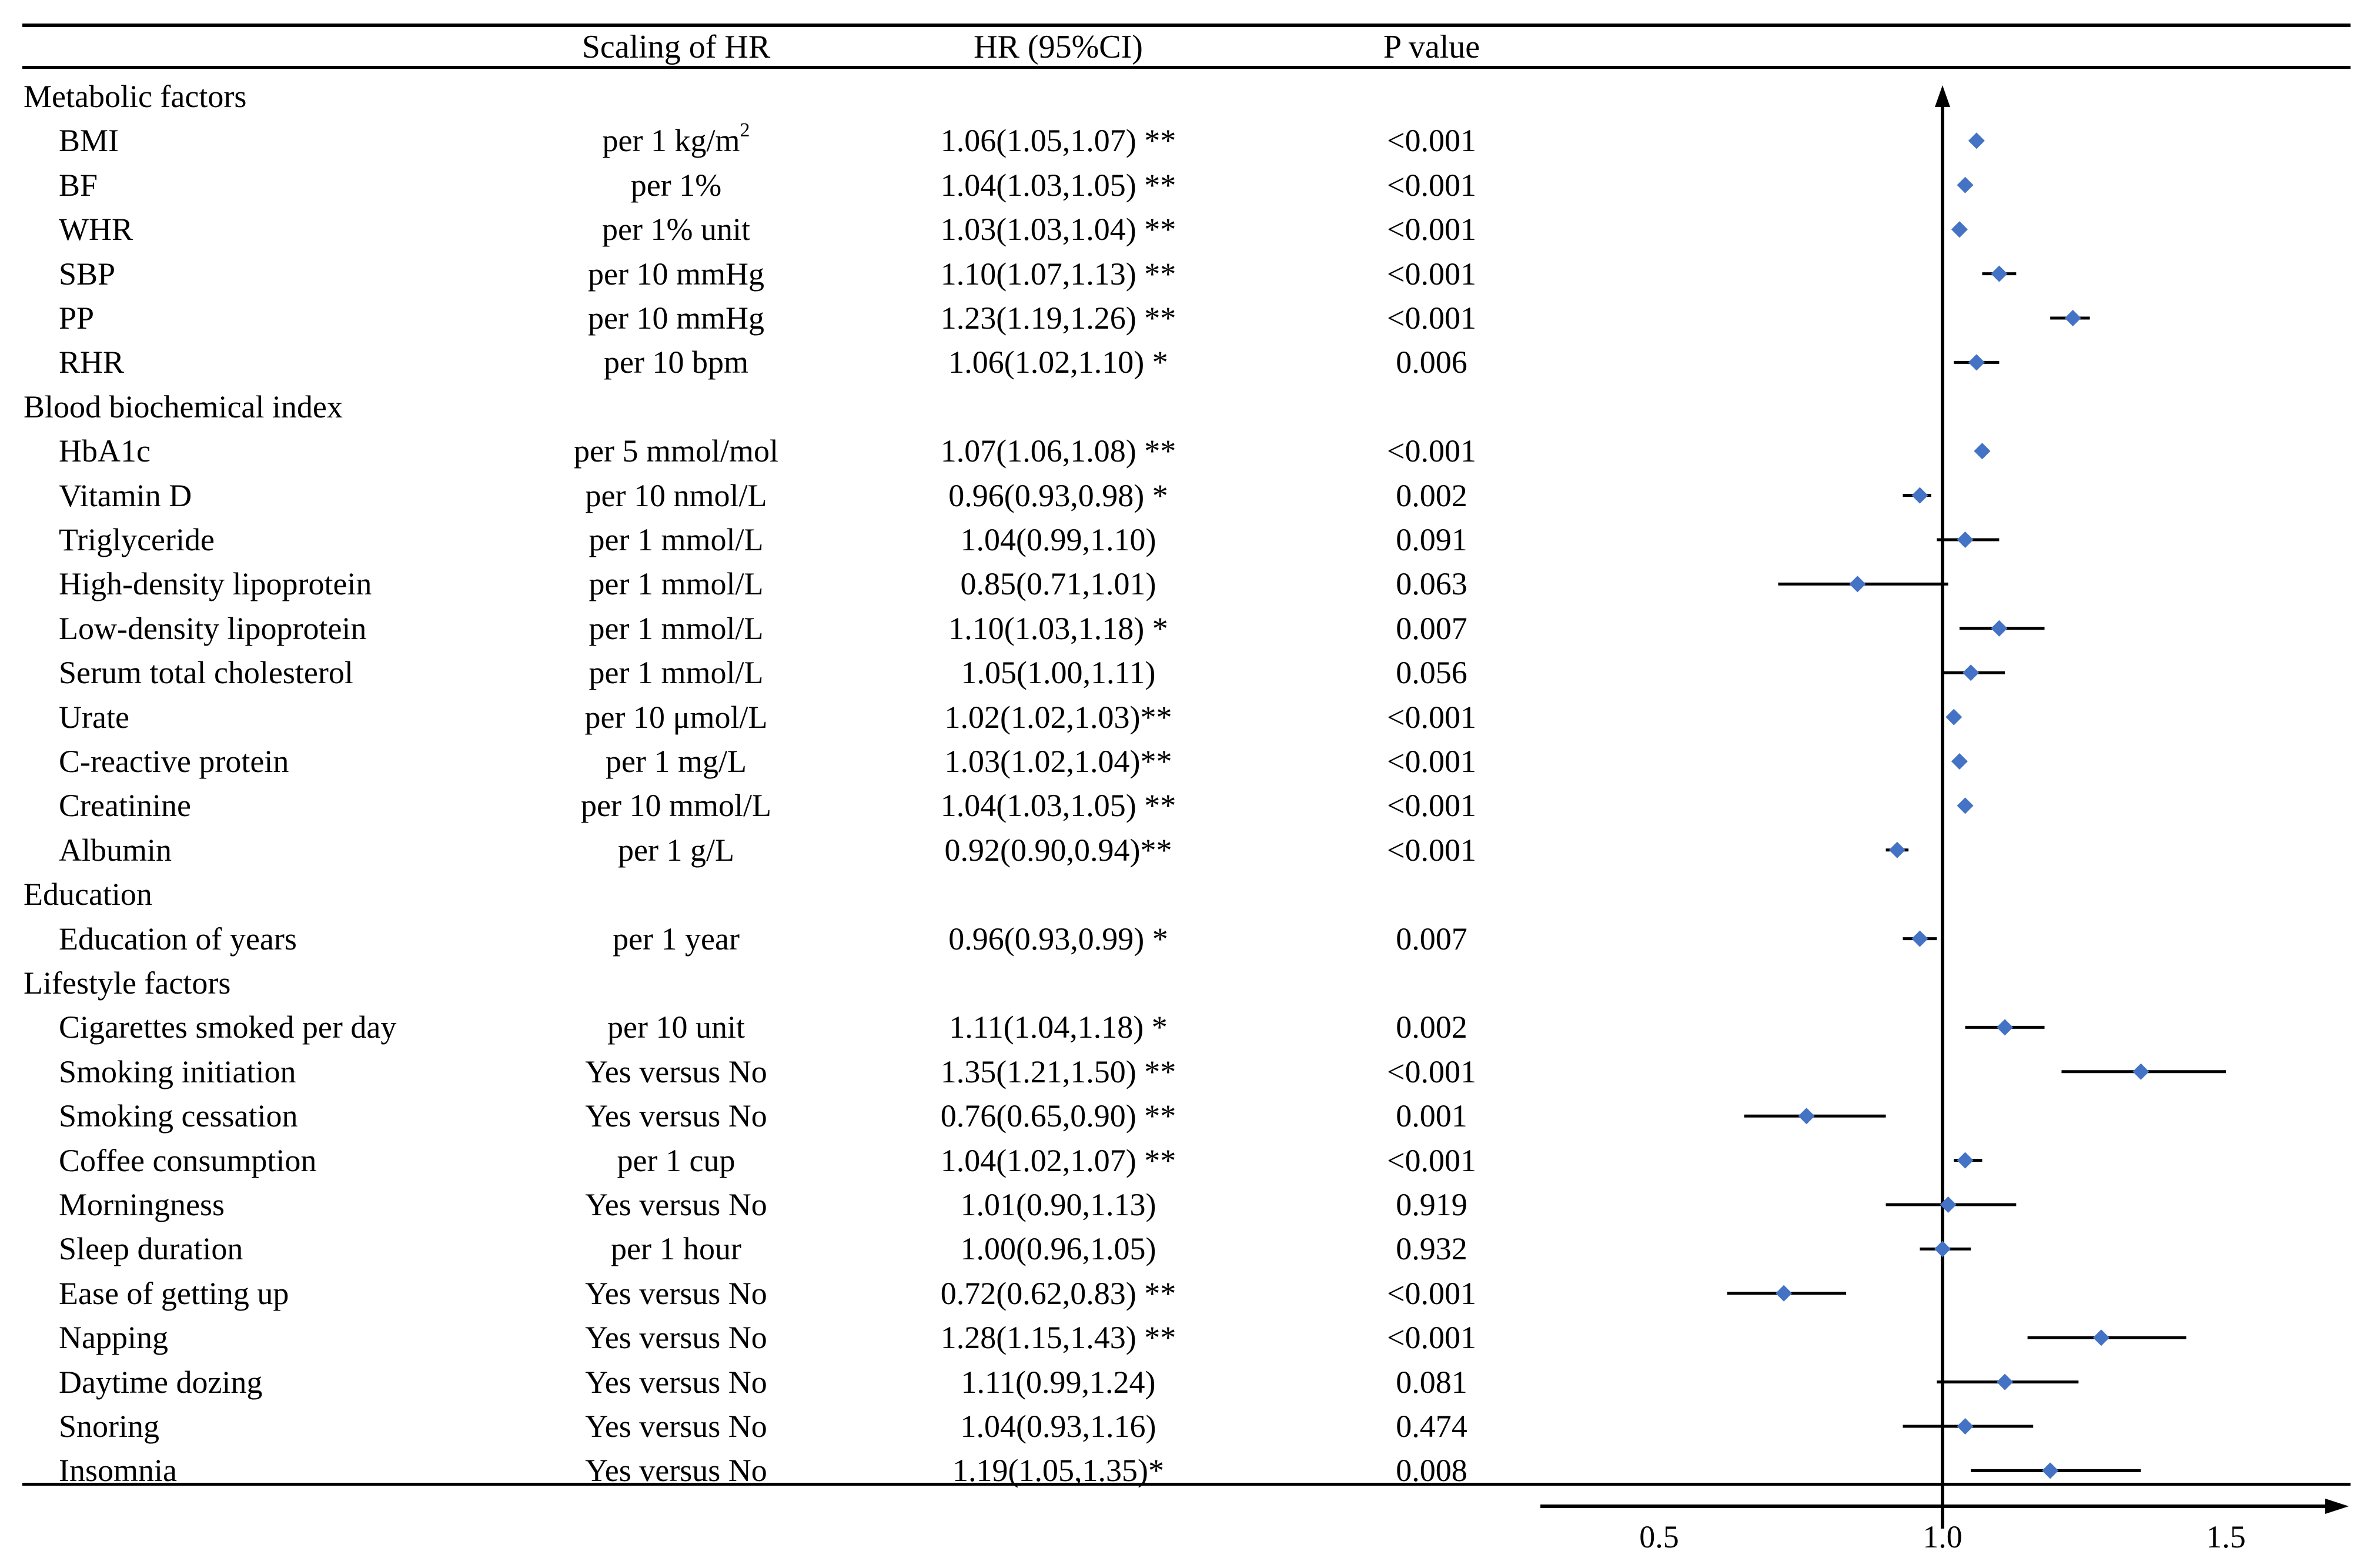 The height and width of the screenshot is (1568, 2357). I want to click on row-hr: 1.06(1.02,1.10) *, so click(1058, 363).